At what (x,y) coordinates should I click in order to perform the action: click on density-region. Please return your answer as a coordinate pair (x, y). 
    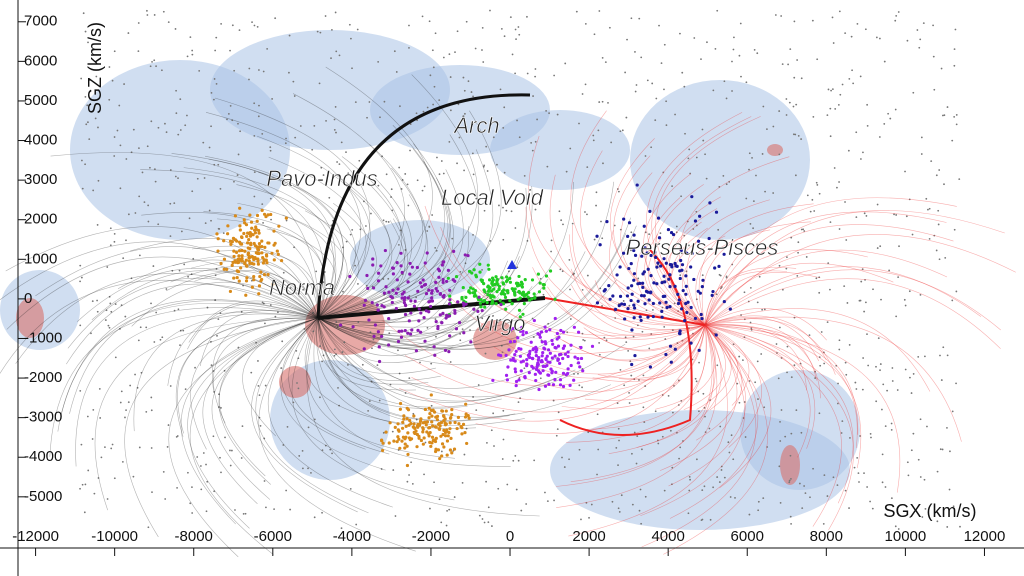
    Looking at the image, I should click on (560, 150).